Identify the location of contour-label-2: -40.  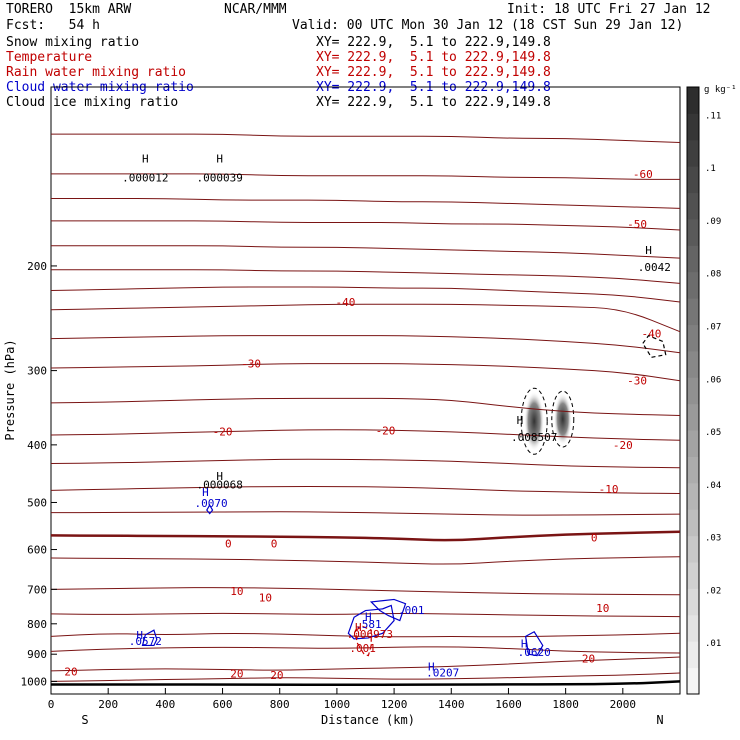
(346, 302).